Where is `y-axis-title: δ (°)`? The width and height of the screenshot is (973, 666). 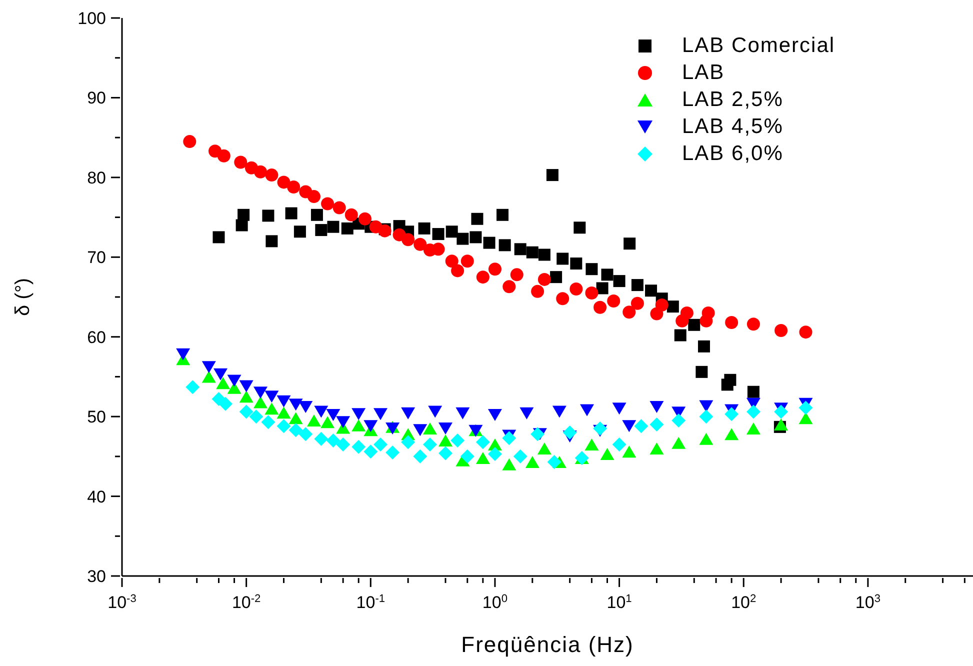
y-axis-title: δ (°) is located at coordinates (23, 297).